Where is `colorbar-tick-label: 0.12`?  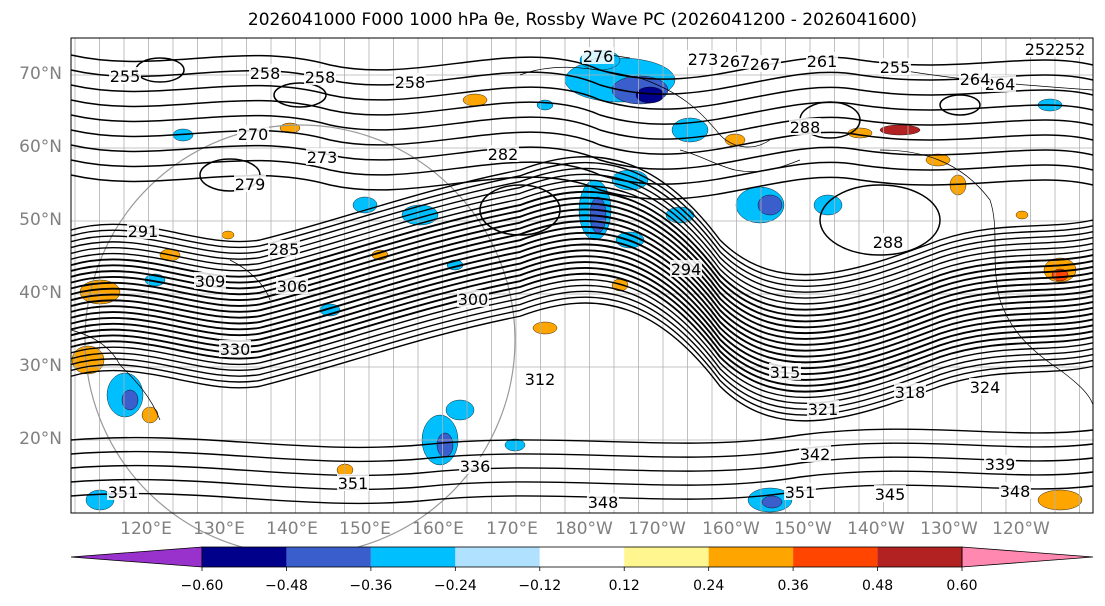
colorbar-tick-label: 0.12 is located at coordinates (624, 586).